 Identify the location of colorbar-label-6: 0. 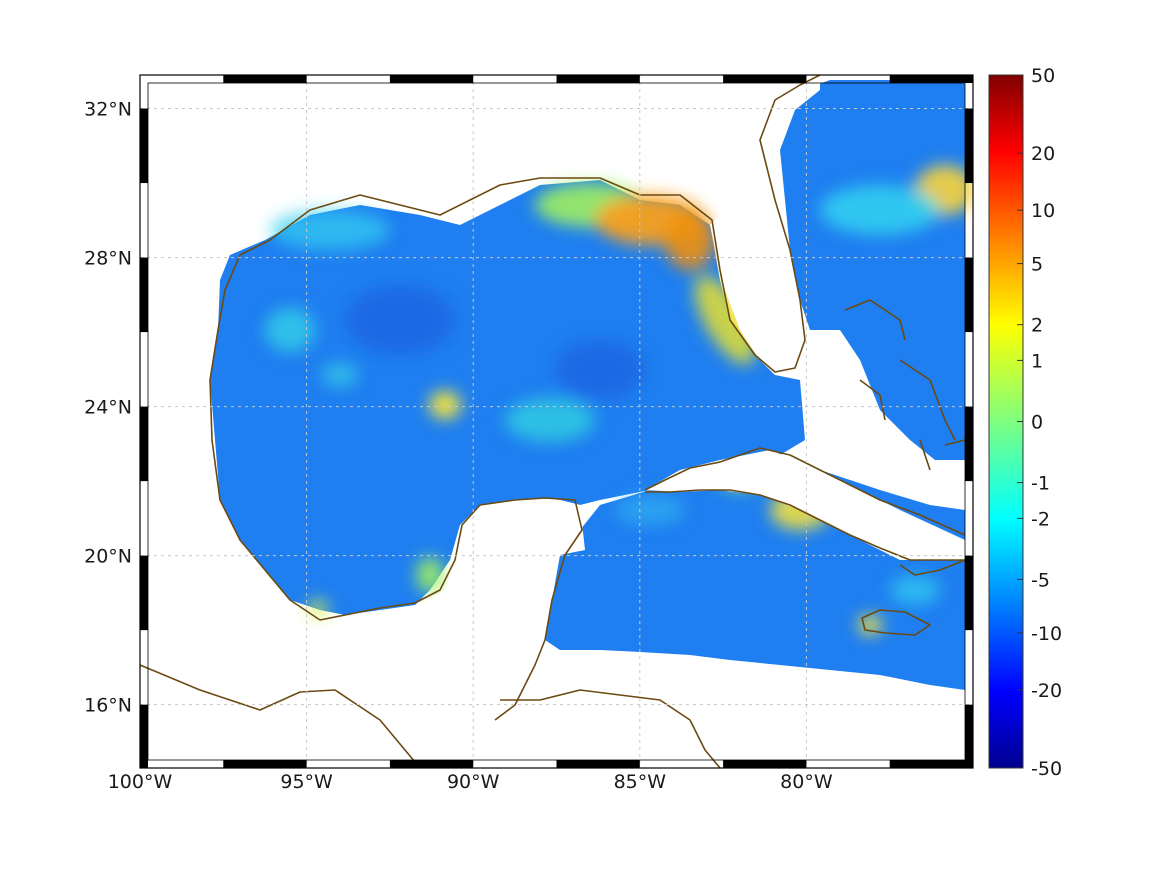
(1037, 423).